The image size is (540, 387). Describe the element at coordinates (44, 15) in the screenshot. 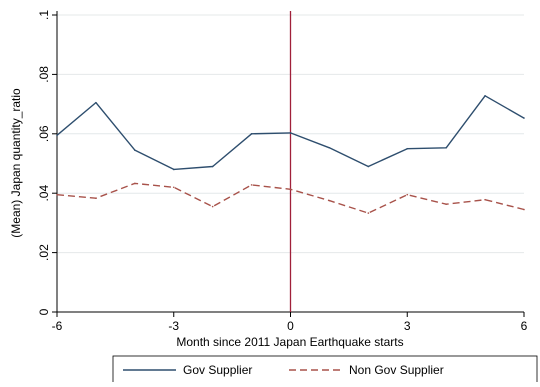

I see `y-tick-label-5: .1` at that location.